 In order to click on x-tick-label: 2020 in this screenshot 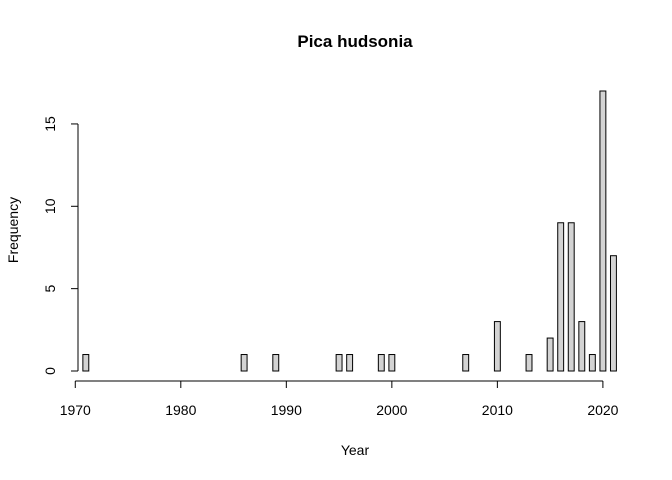, I will do `click(602, 410)`.